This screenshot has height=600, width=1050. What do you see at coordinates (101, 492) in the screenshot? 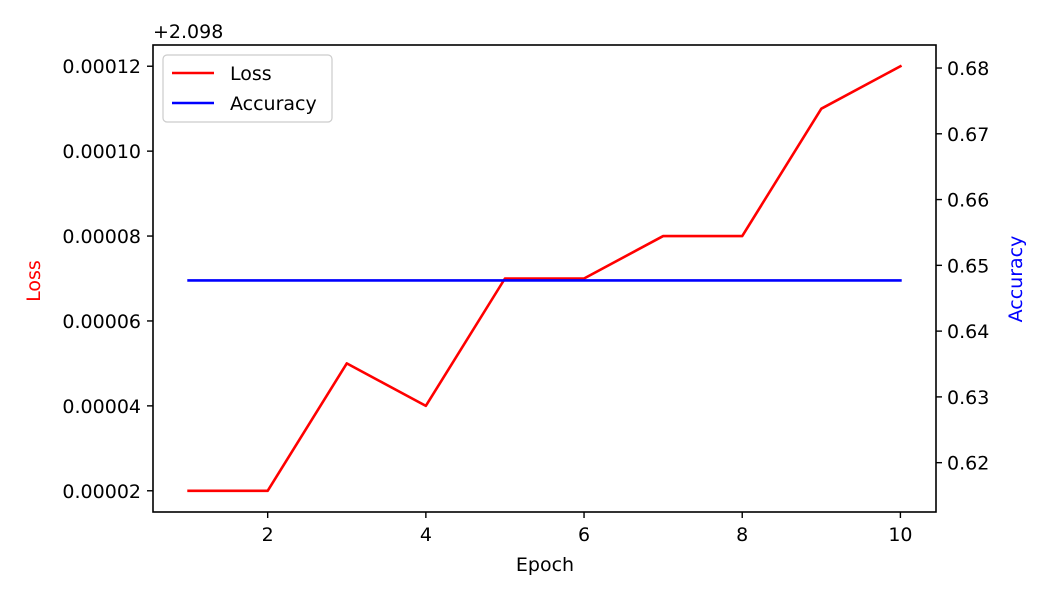
I see `left-y-tick-label: 0.00002` at bounding box center [101, 492].